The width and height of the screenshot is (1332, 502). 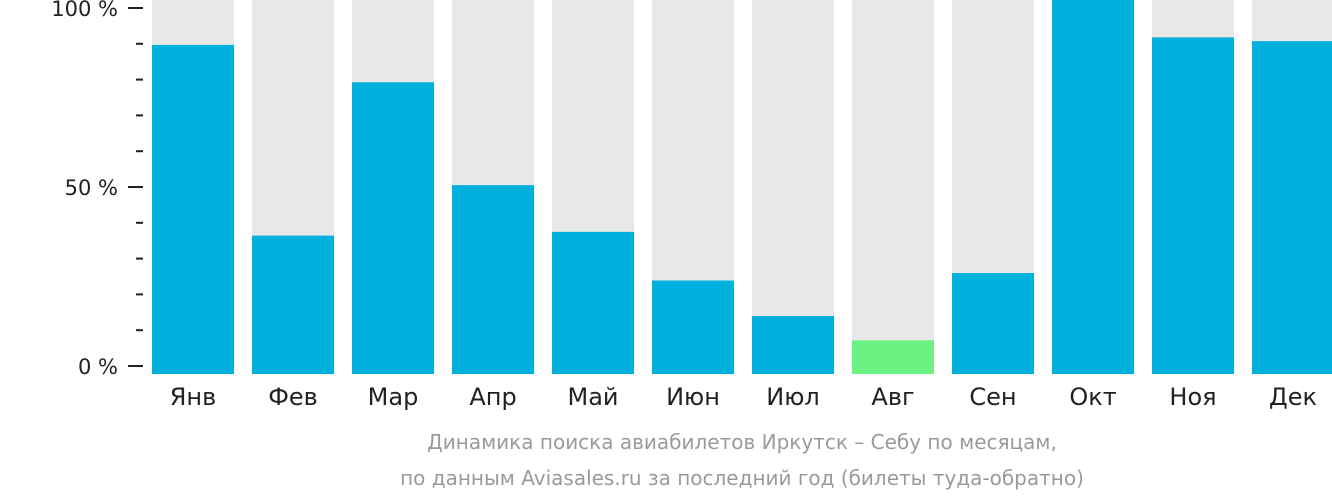 I want to click on x-tick-label: Июн, so click(x=693, y=397).